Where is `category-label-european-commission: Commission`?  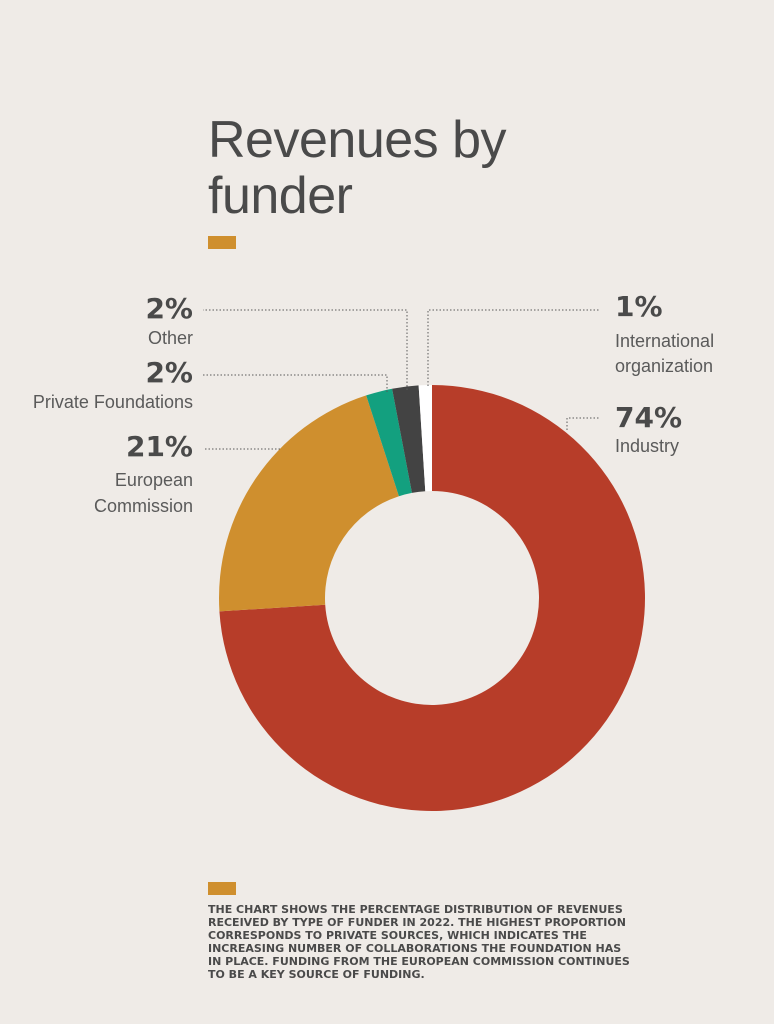 category-label-european-commission: Commission is located at coordinates (143, 506).